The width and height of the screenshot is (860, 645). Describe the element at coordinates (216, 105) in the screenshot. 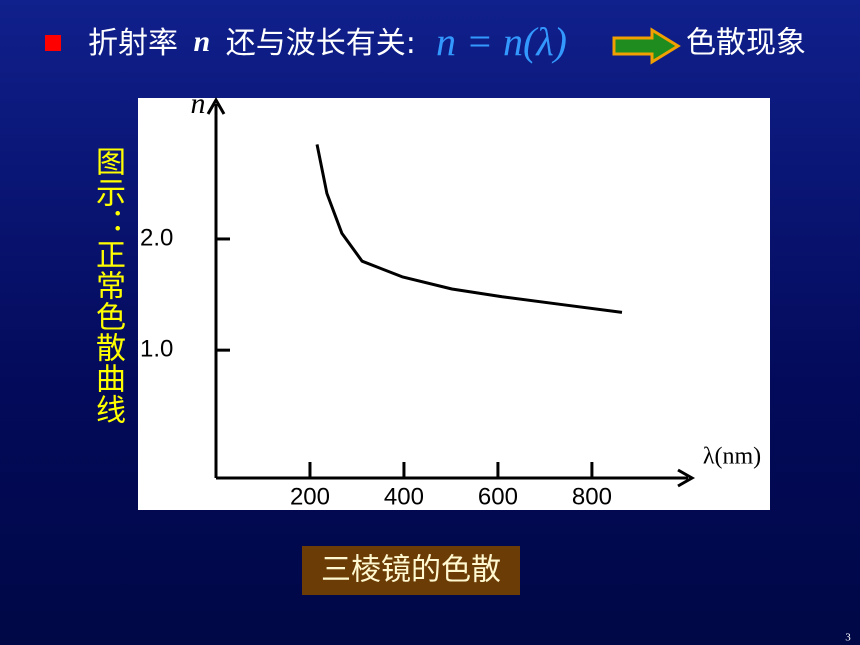

I see `y-arrow` at that location.